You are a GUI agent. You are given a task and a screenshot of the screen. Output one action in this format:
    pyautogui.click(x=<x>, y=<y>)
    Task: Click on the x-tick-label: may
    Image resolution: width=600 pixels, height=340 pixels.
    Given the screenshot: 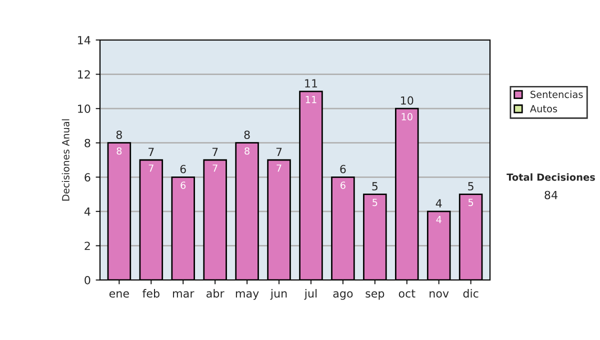 What is the action you would take?
    pyautogui.click(x=247, y=295)
    